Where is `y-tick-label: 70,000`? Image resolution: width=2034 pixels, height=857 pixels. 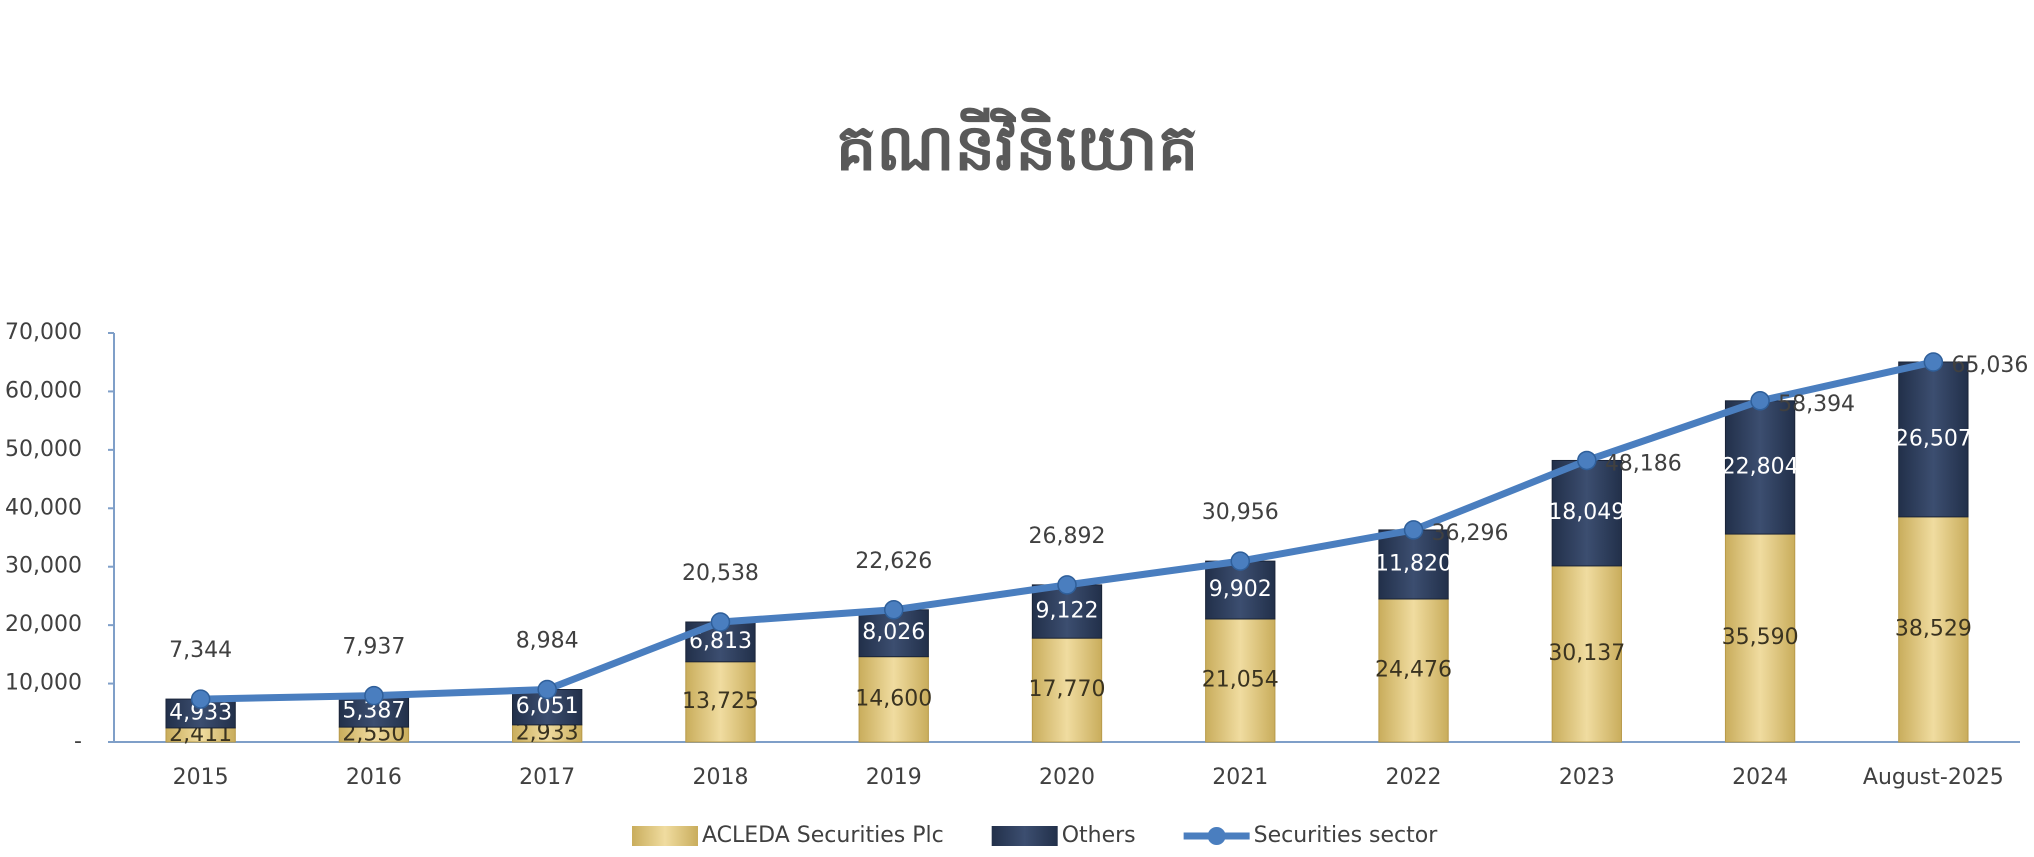 y-tick-label: 70,000 is located at coordinates (43, 332).